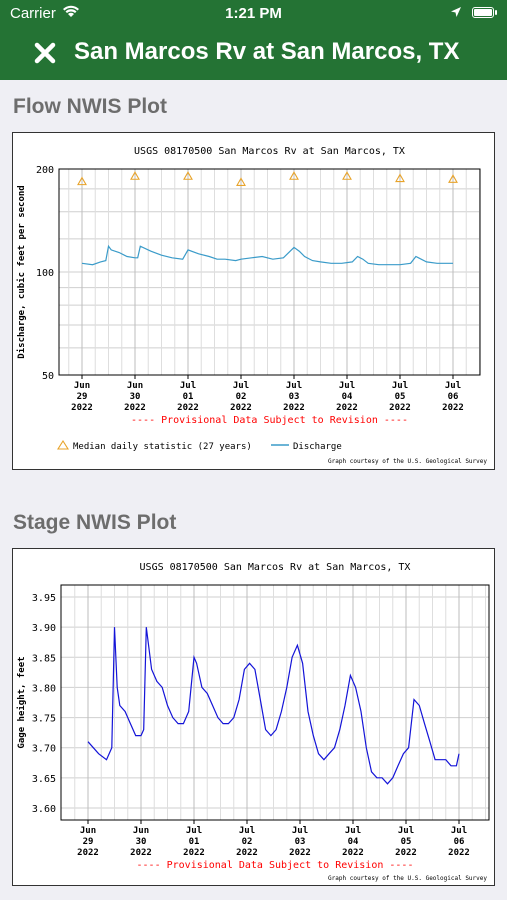  What do you see at coordinates (267, 255) in the screenshot?
I see `discharge-series-line` at bounding box center [267, 255].